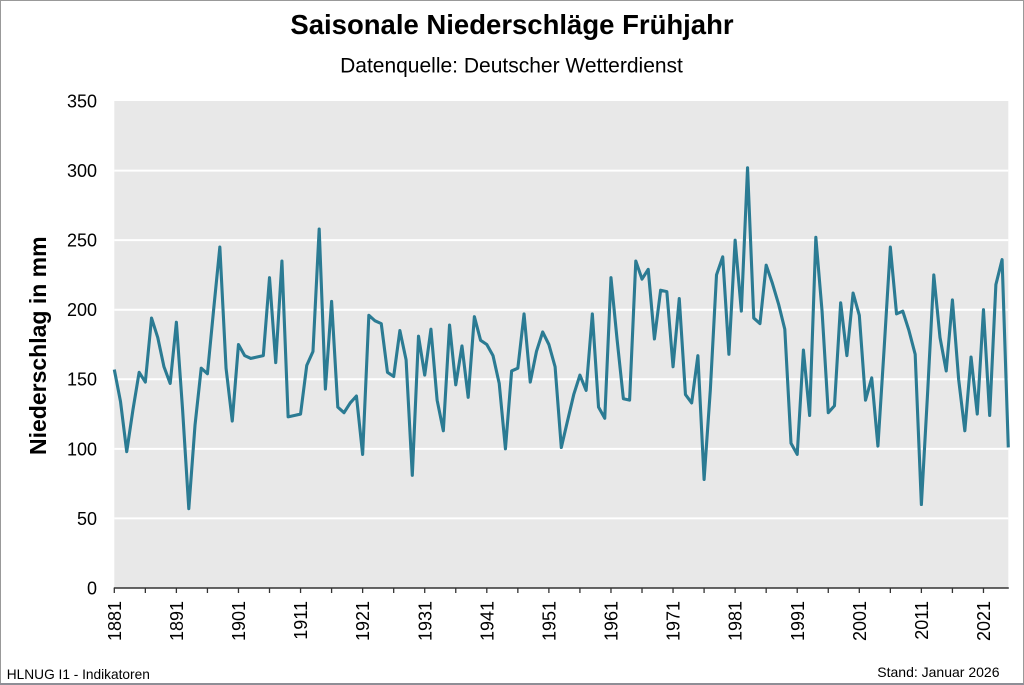 The width and height of the screenshot is (1024, 685). Describe the element at coordinates (82, 380) in the screenshot. I see `svg-text: 150` at that location.